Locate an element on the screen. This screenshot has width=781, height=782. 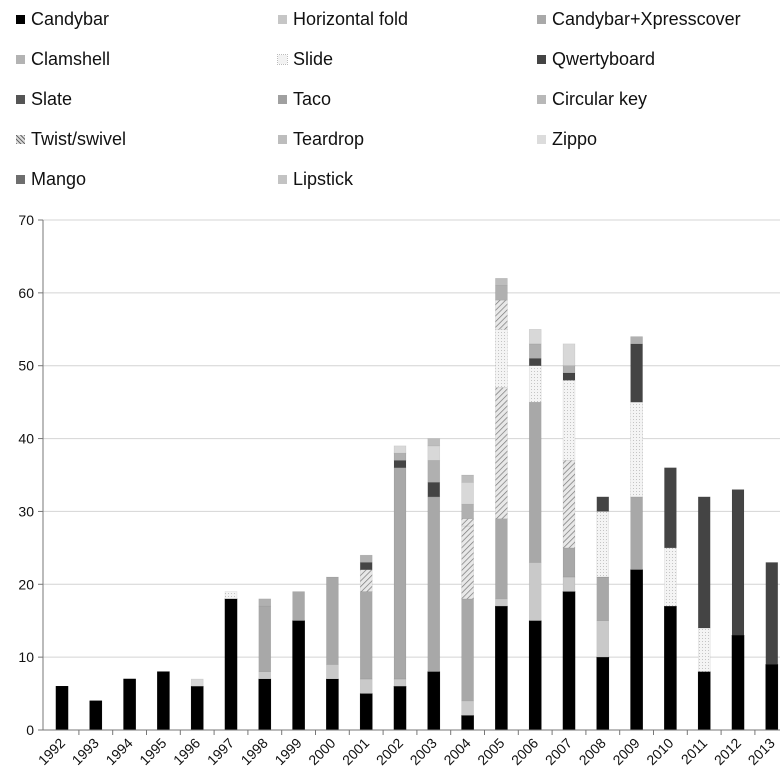
legend-label: Teardrop is located at coordinates (329, 138).